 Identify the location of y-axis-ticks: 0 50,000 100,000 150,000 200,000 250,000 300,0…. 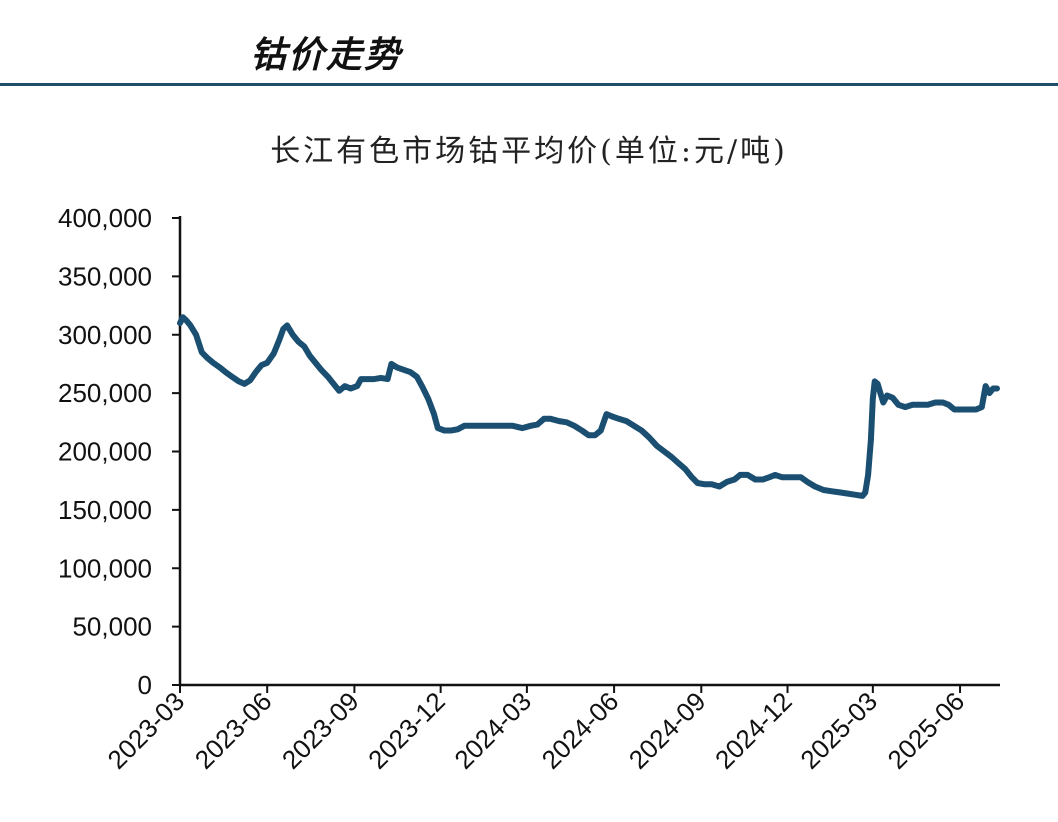
(119, 451).